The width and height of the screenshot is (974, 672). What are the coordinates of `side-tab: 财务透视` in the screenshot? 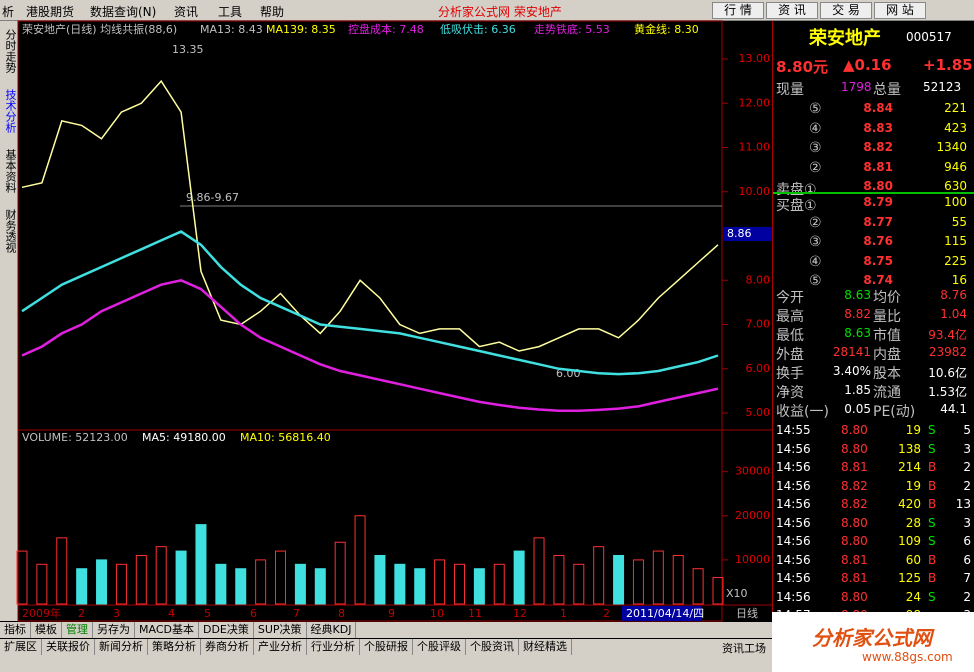 It's located at (10, 231).